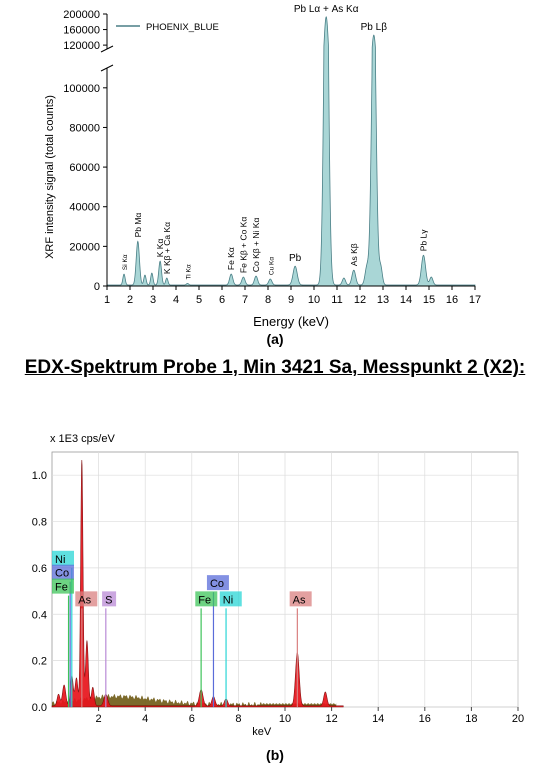 This screenshot has height=774, width=550. What do you see at coordinates (84, 168) in the screenshot?
I see `y-tick-label: 60000` at bounding box center [84, 168].